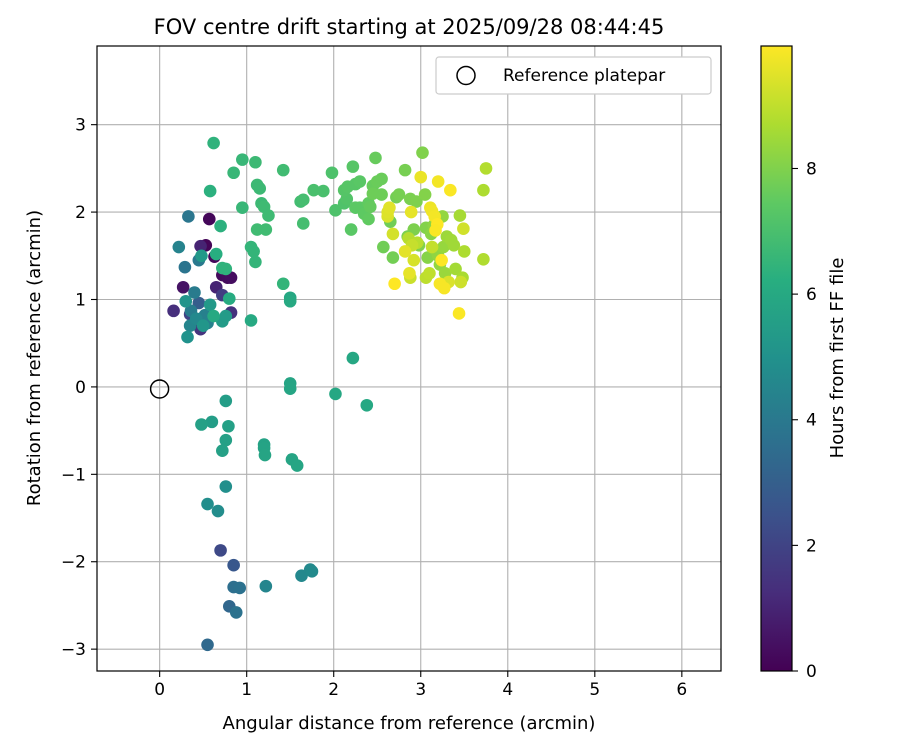 This screenshot has width=900, height=750. I want to click on colorbar-tick-label: 0, so click(811, 672).